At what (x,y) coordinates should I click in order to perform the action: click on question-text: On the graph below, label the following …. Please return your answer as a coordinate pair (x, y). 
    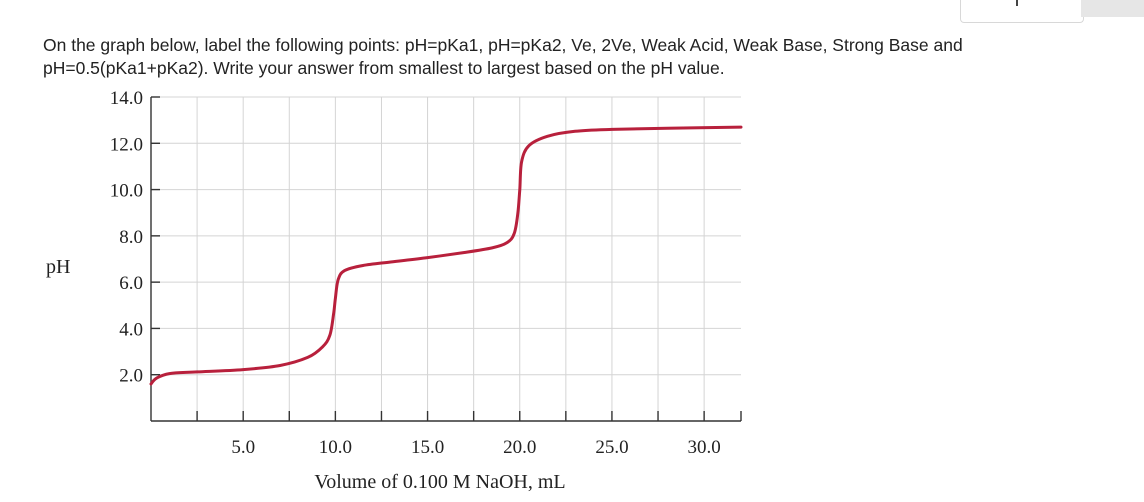
    Looking at the image, I should click on (583, 57).